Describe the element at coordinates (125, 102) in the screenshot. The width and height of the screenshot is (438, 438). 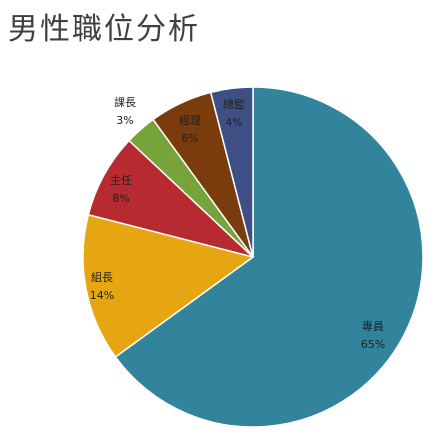
I see `slice-label-kezhang: 課長` at that location.